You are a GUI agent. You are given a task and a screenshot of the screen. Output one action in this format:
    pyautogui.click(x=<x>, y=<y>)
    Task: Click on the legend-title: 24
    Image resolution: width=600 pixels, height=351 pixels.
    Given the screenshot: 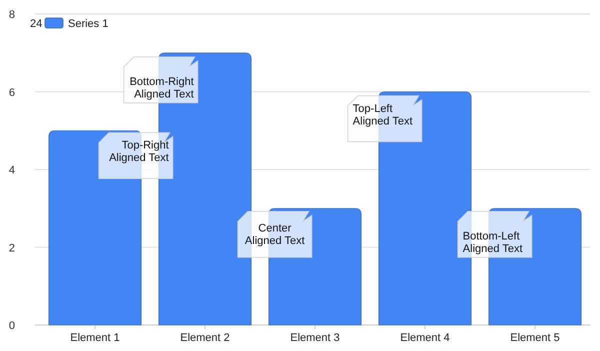 What is the action you would take?
    pyautogui.click(x=36, y=24)
    